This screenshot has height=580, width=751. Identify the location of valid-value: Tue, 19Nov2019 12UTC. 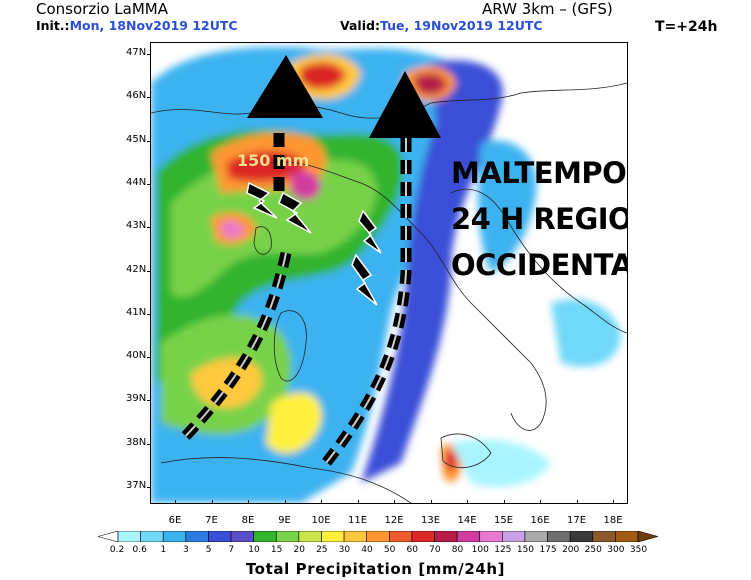
(461, 25).